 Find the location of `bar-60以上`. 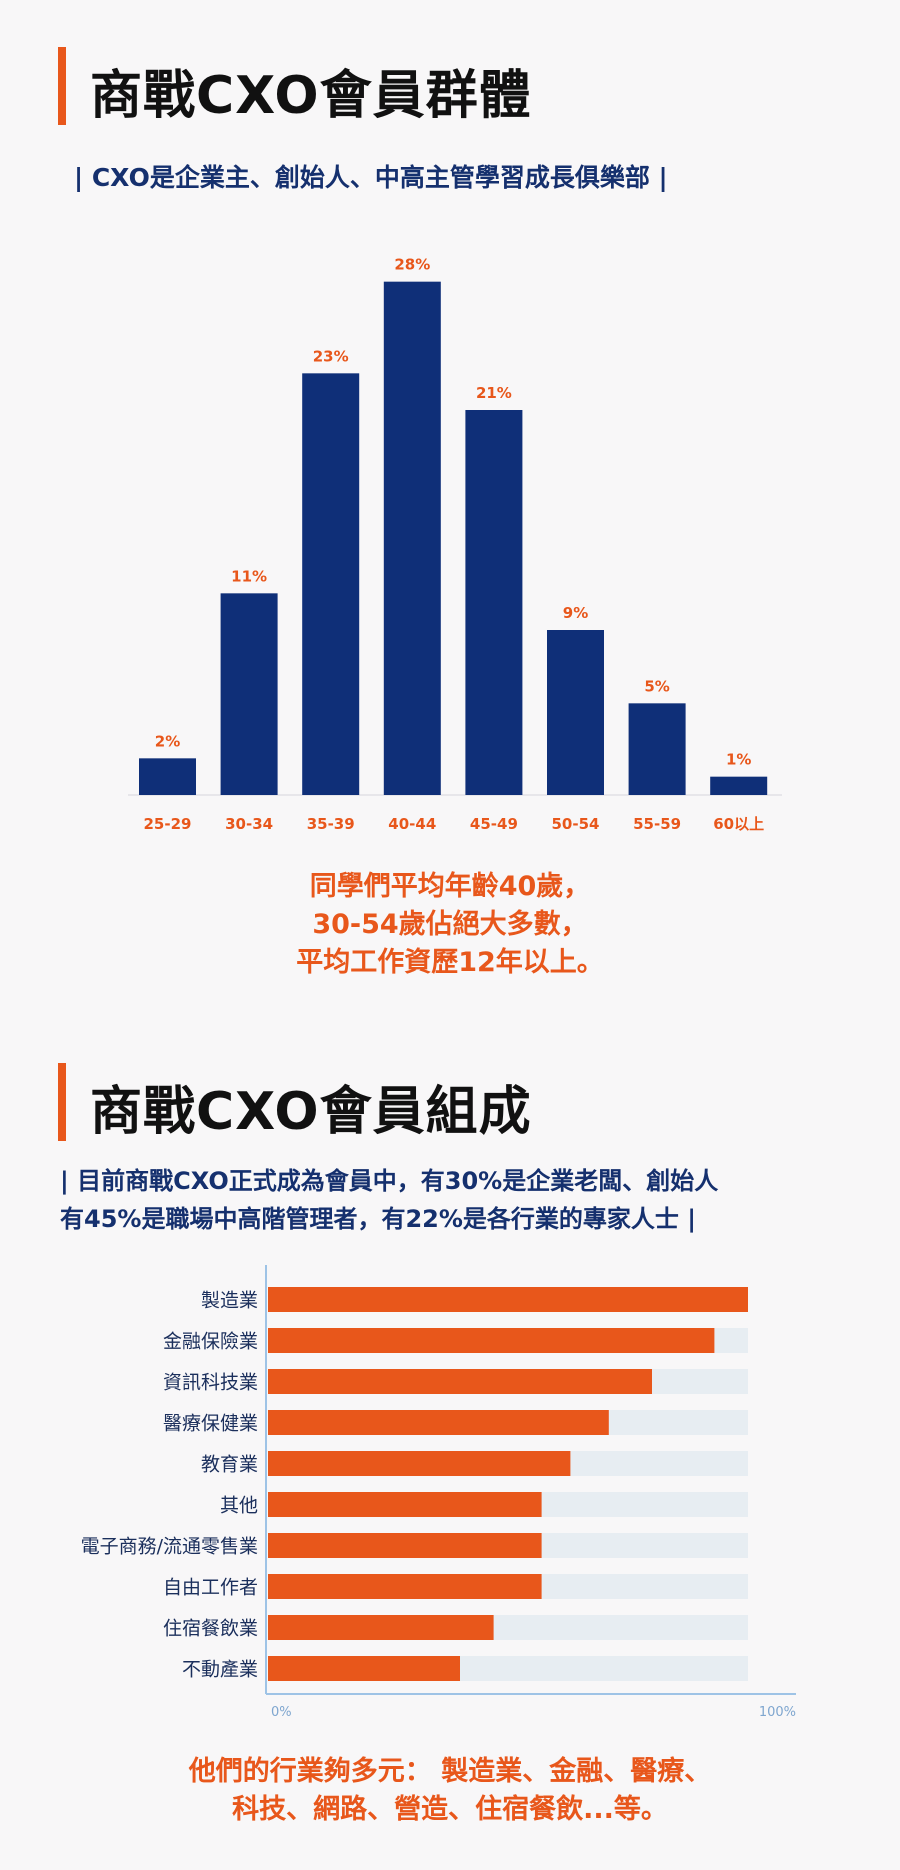

bar-60以上 is located at coordinates (739, 785).